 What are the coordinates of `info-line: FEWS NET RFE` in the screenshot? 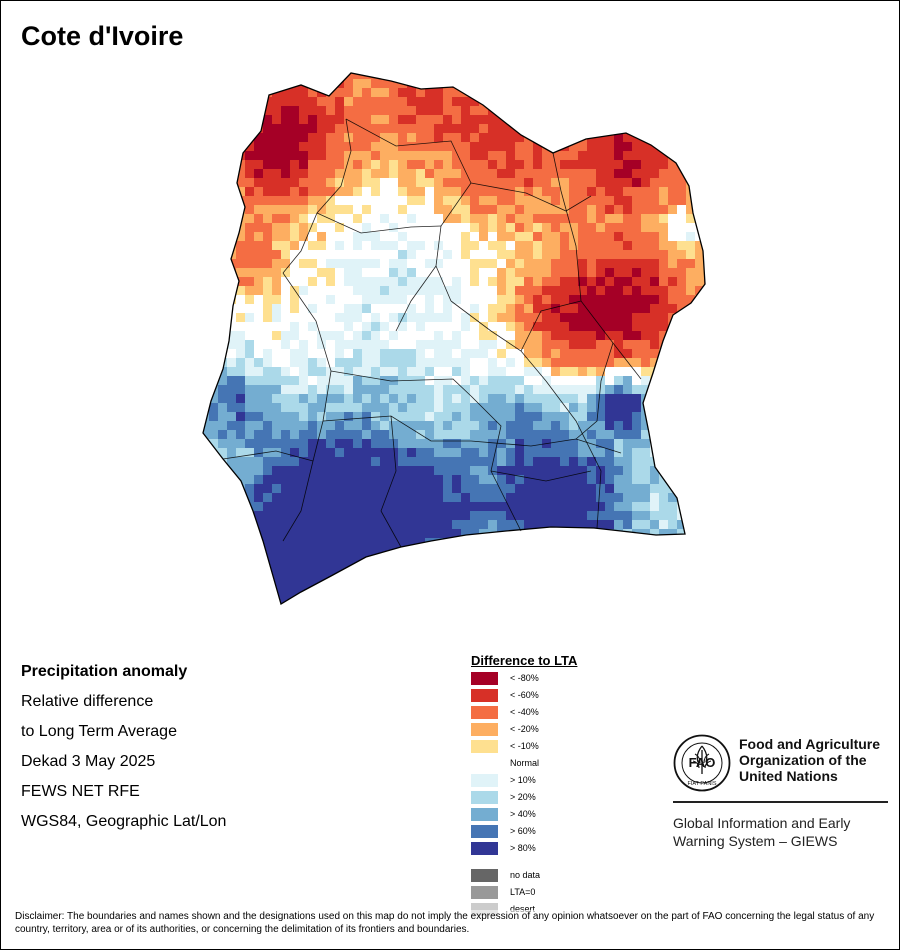 It's located at (80, 791).